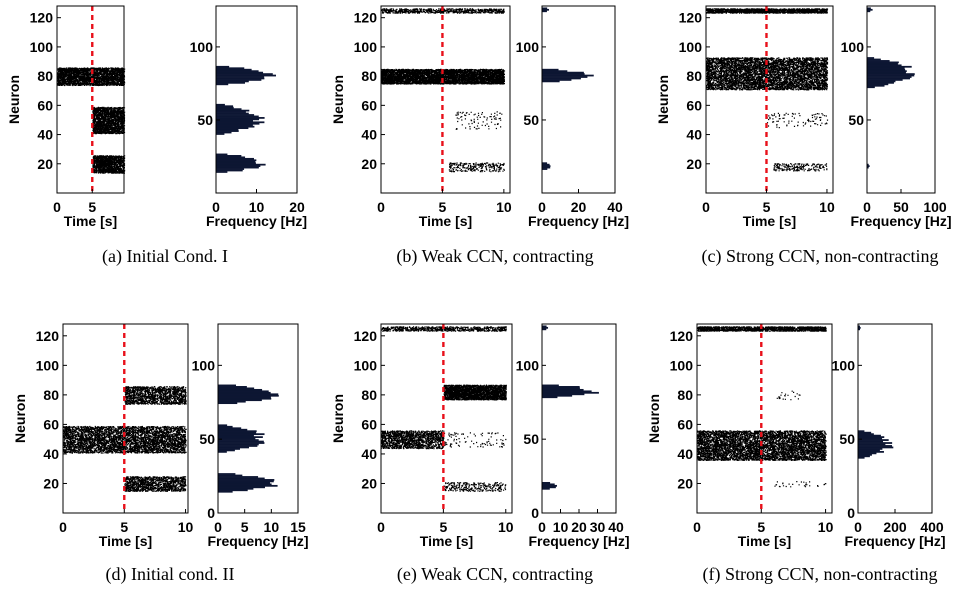 Image resolution: width=974 pixels, height=590 pixels. Describe the element at coordinates (298, 527) in the screenshot. I see `hist-xtick-label: 15` at that location.